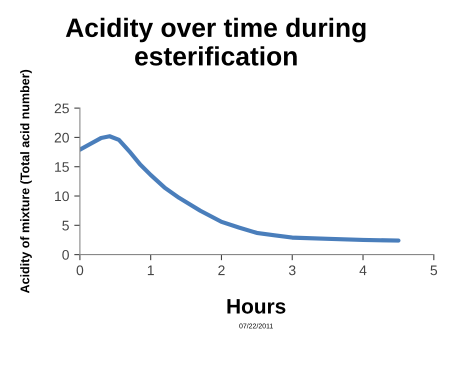  What do you see at coordinates (62, 167) in the screenshot?
I see `y-tick-label: 15` at bounding box center [62, 167].